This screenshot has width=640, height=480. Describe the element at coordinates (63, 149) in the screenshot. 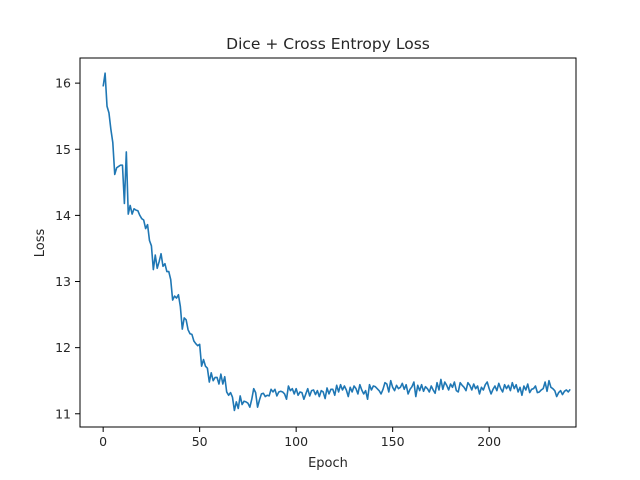

I see `y-tick-label: 15` at that location.